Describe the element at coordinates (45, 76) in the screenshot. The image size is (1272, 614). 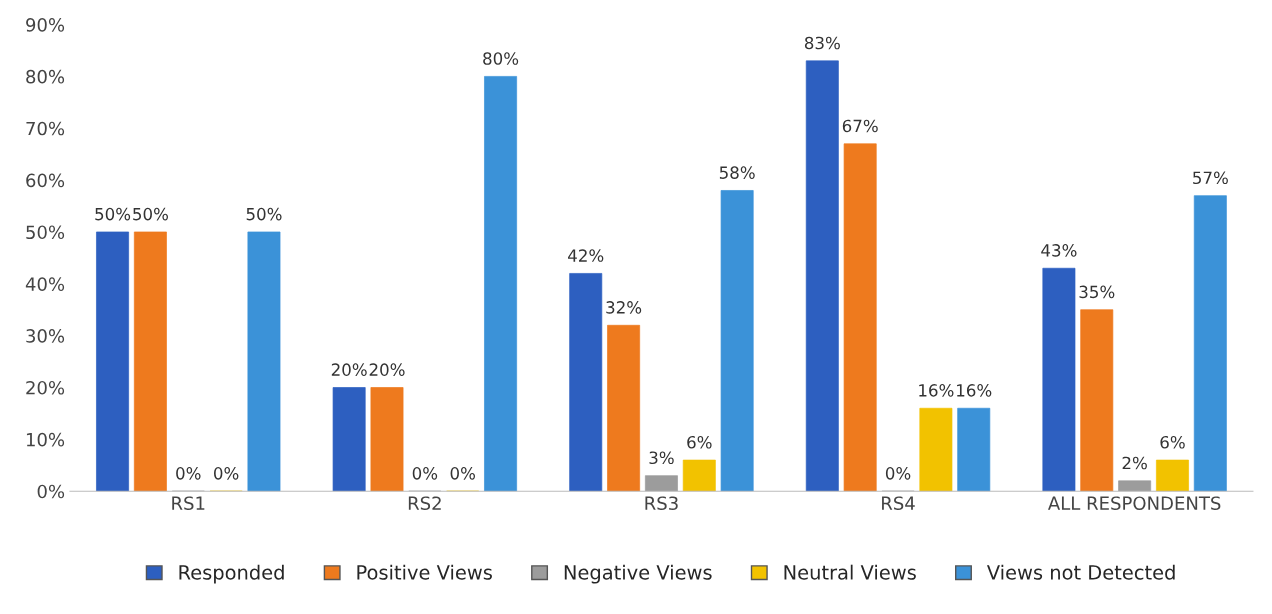
I see `y-tick-label: 80%` at that location.